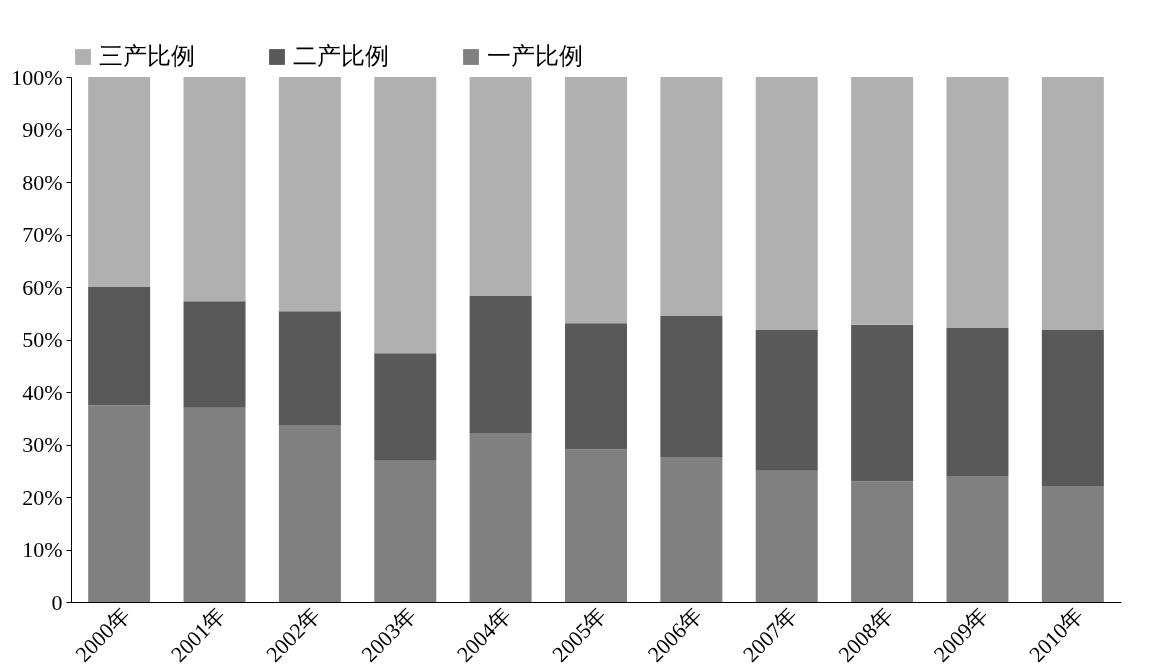 This screenshot has height=664, width=1156. Describe the element at coordinates (42, 392) in the screenshot. I see `y-tick-label: 40%` at that location.